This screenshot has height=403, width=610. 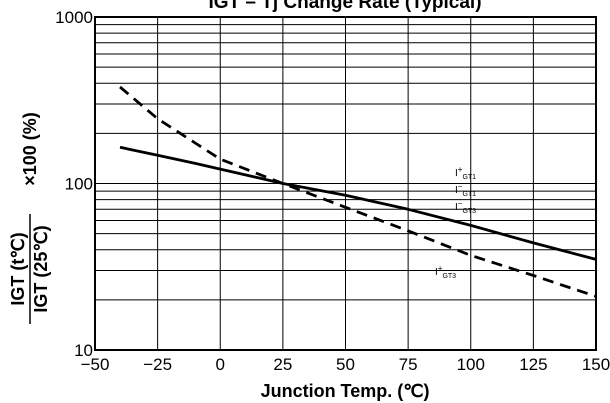 What do you see at coordinates (18, 268) in the screenshot?
I see `y-axis-label-numerator: IGT (t℃)` at bounding box center [18, 268].